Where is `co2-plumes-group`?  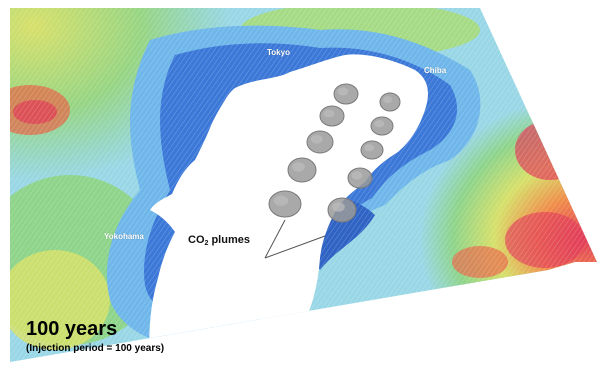
co2-plumes-group is located at coordinates (334, 153).